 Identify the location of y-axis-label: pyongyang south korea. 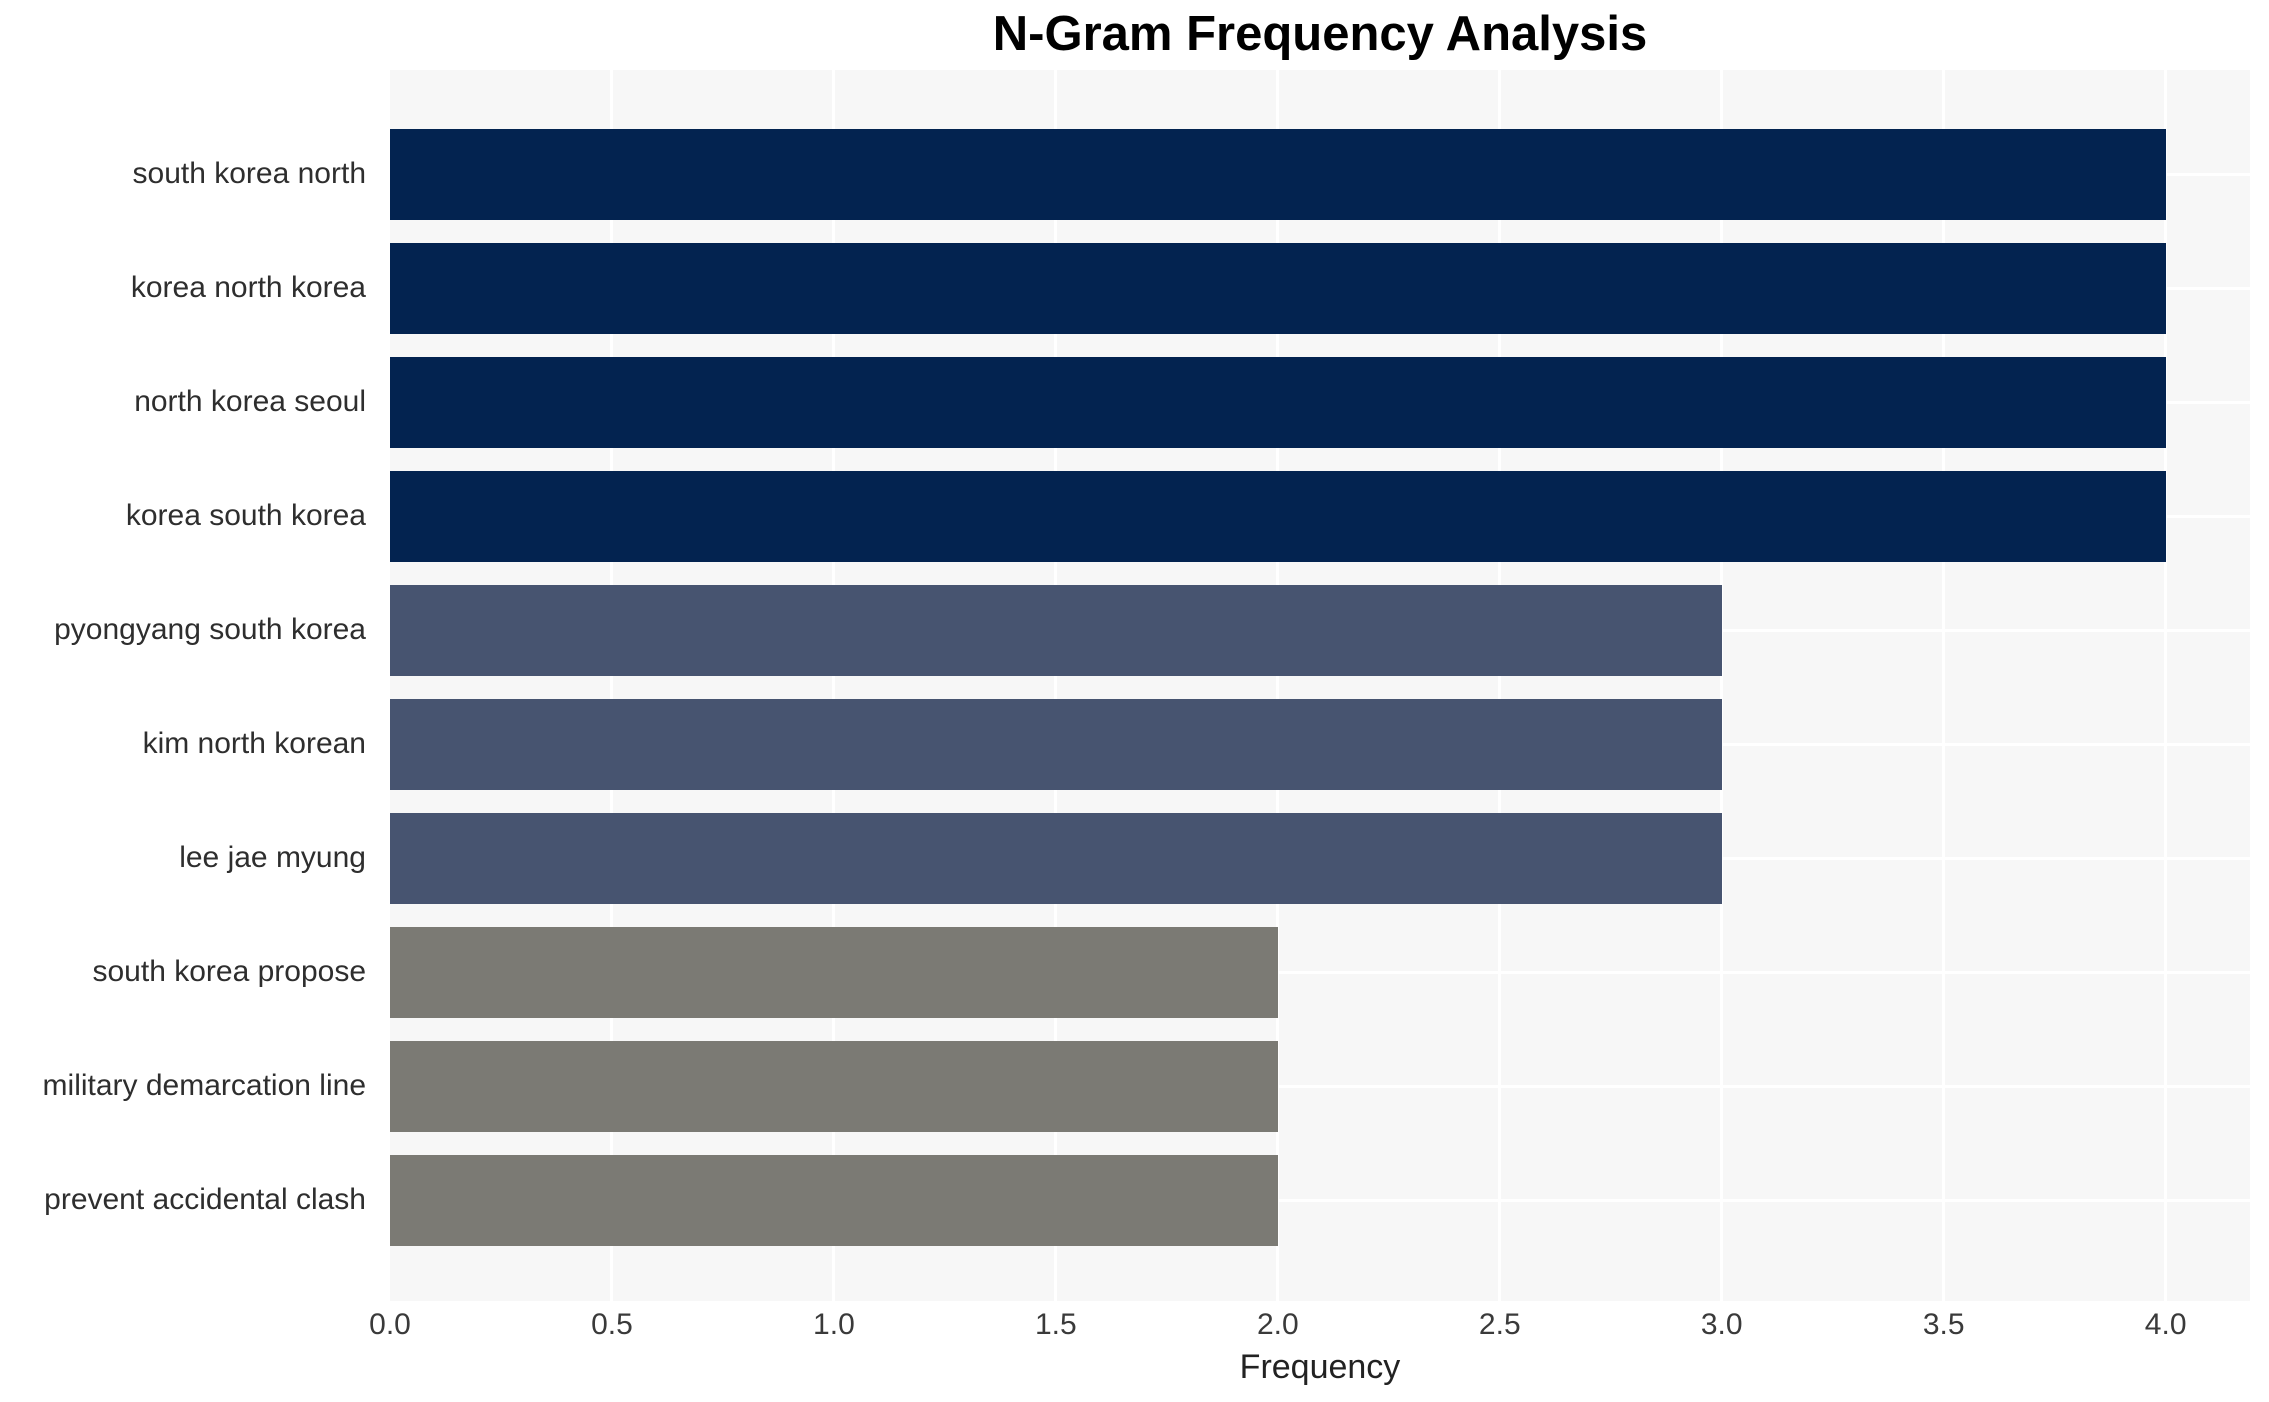
(210, 629).